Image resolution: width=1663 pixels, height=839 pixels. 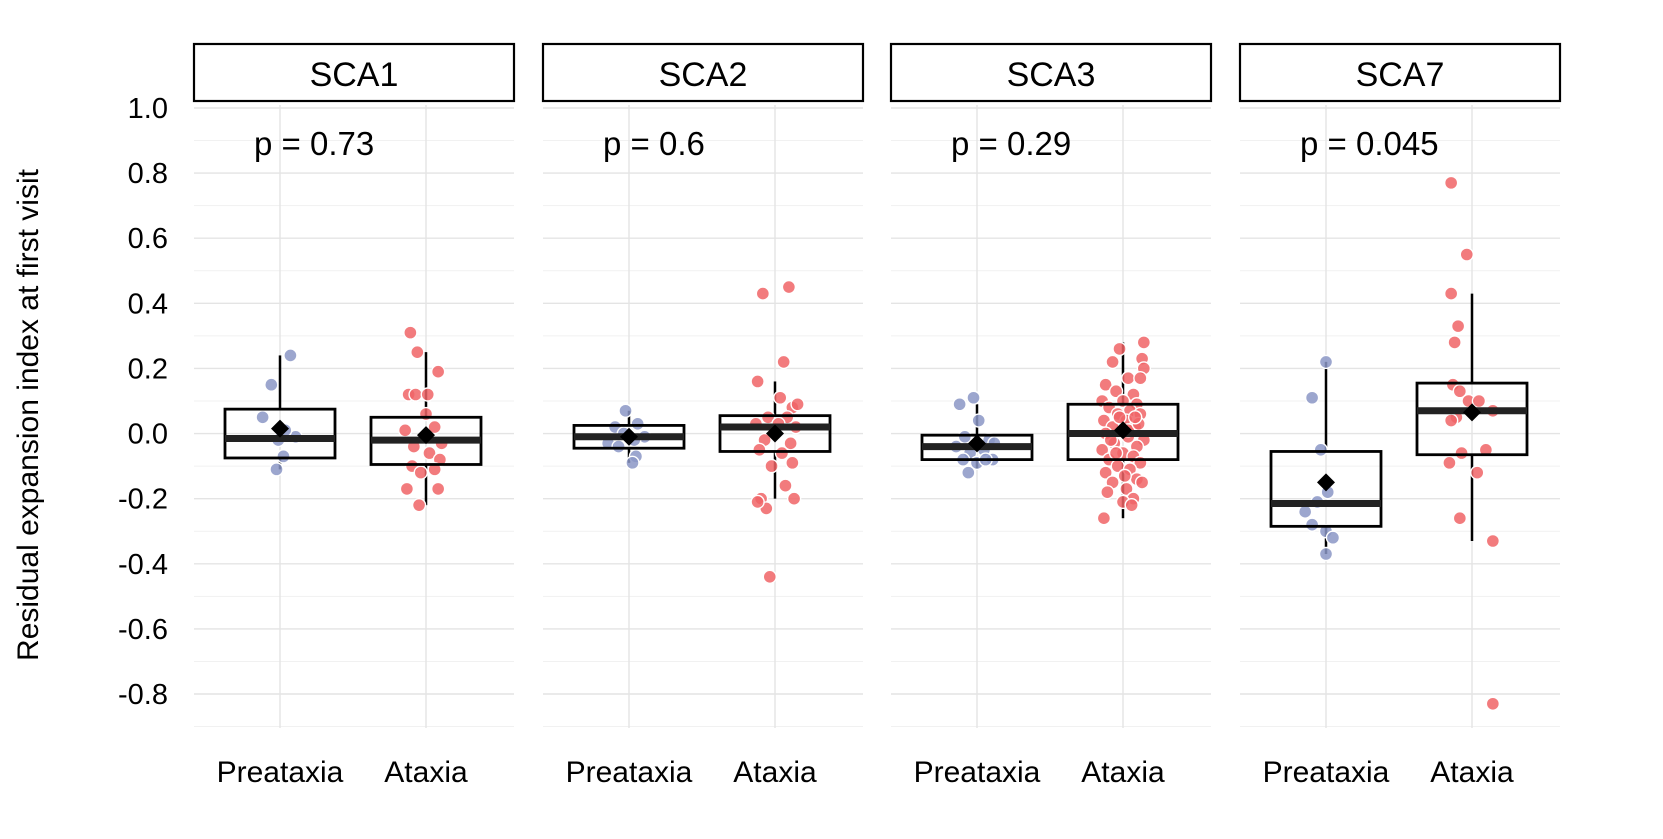 I want to click on facet-strip-label: SCA1, so click(x=354, y=75).